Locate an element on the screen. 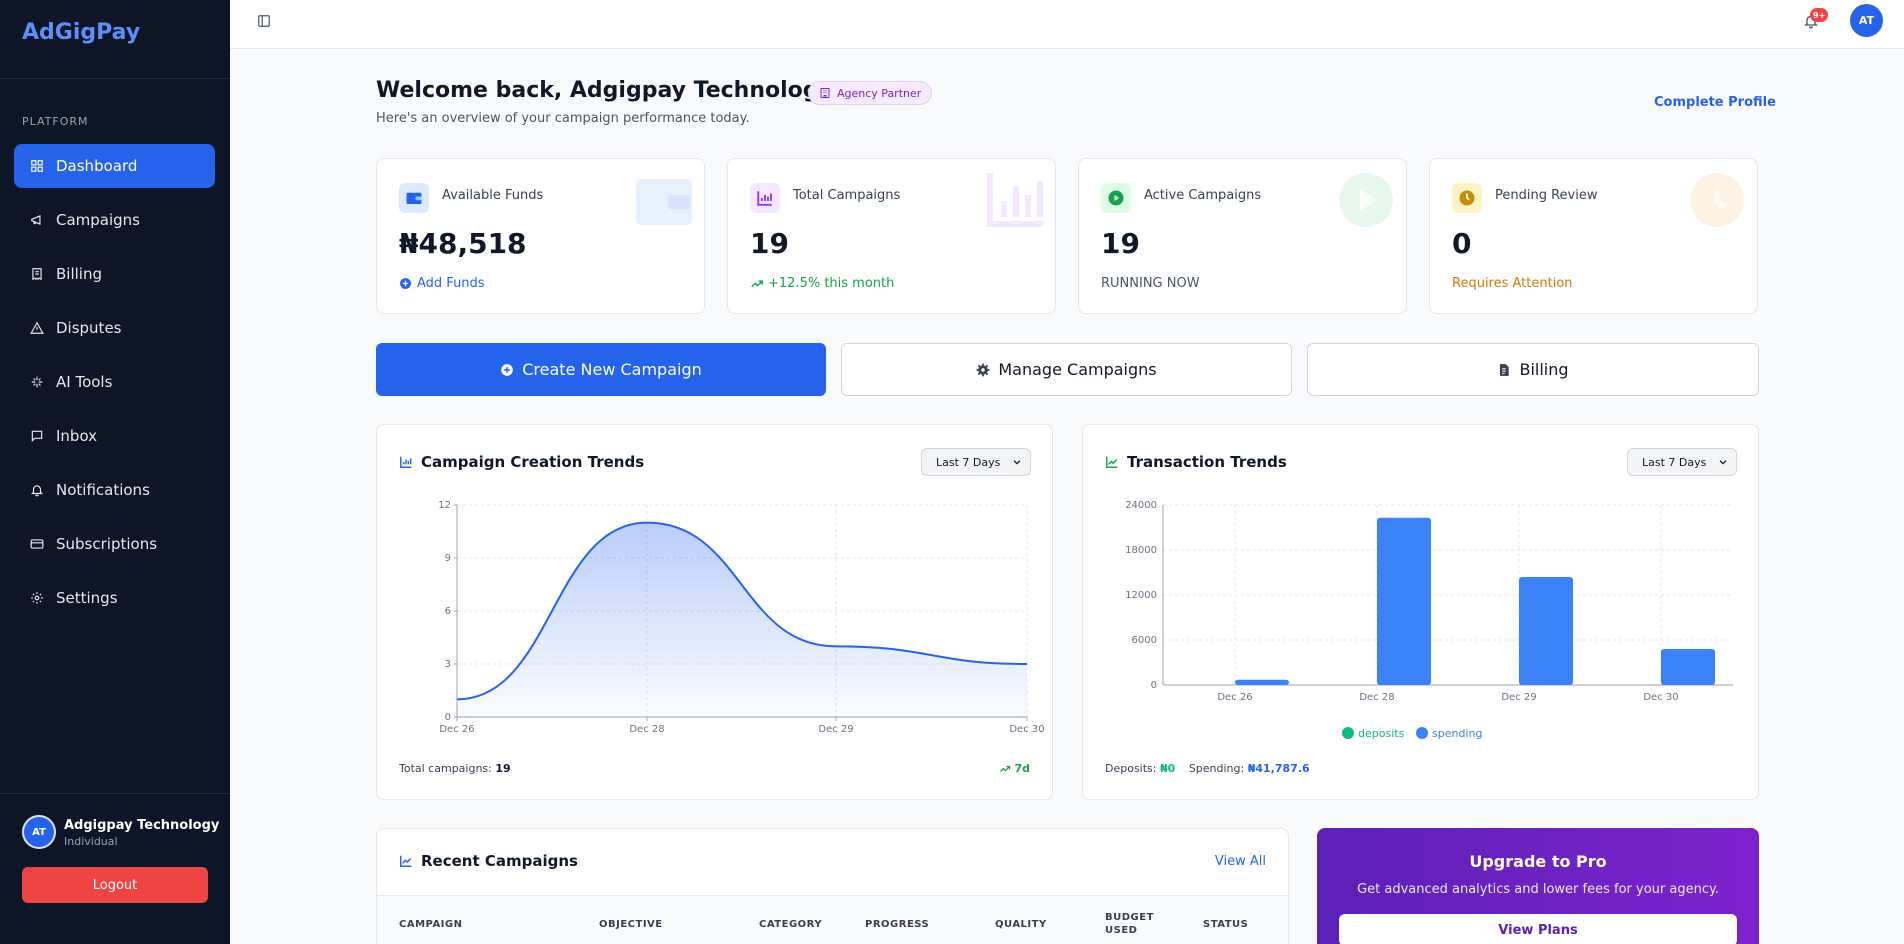  clock-icon is located at coordinates (1467, 198).